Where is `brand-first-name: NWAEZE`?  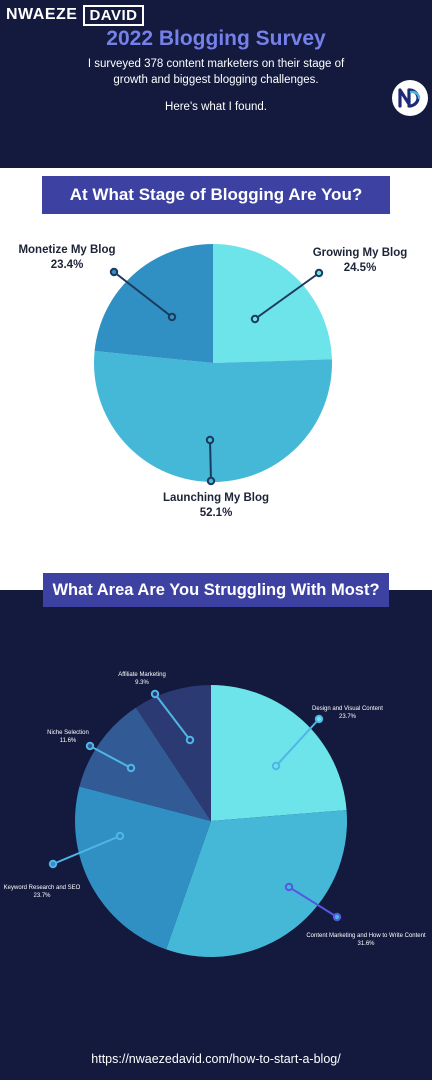
brand-first-name: NWAEZE is located at coordinates (42, 14).